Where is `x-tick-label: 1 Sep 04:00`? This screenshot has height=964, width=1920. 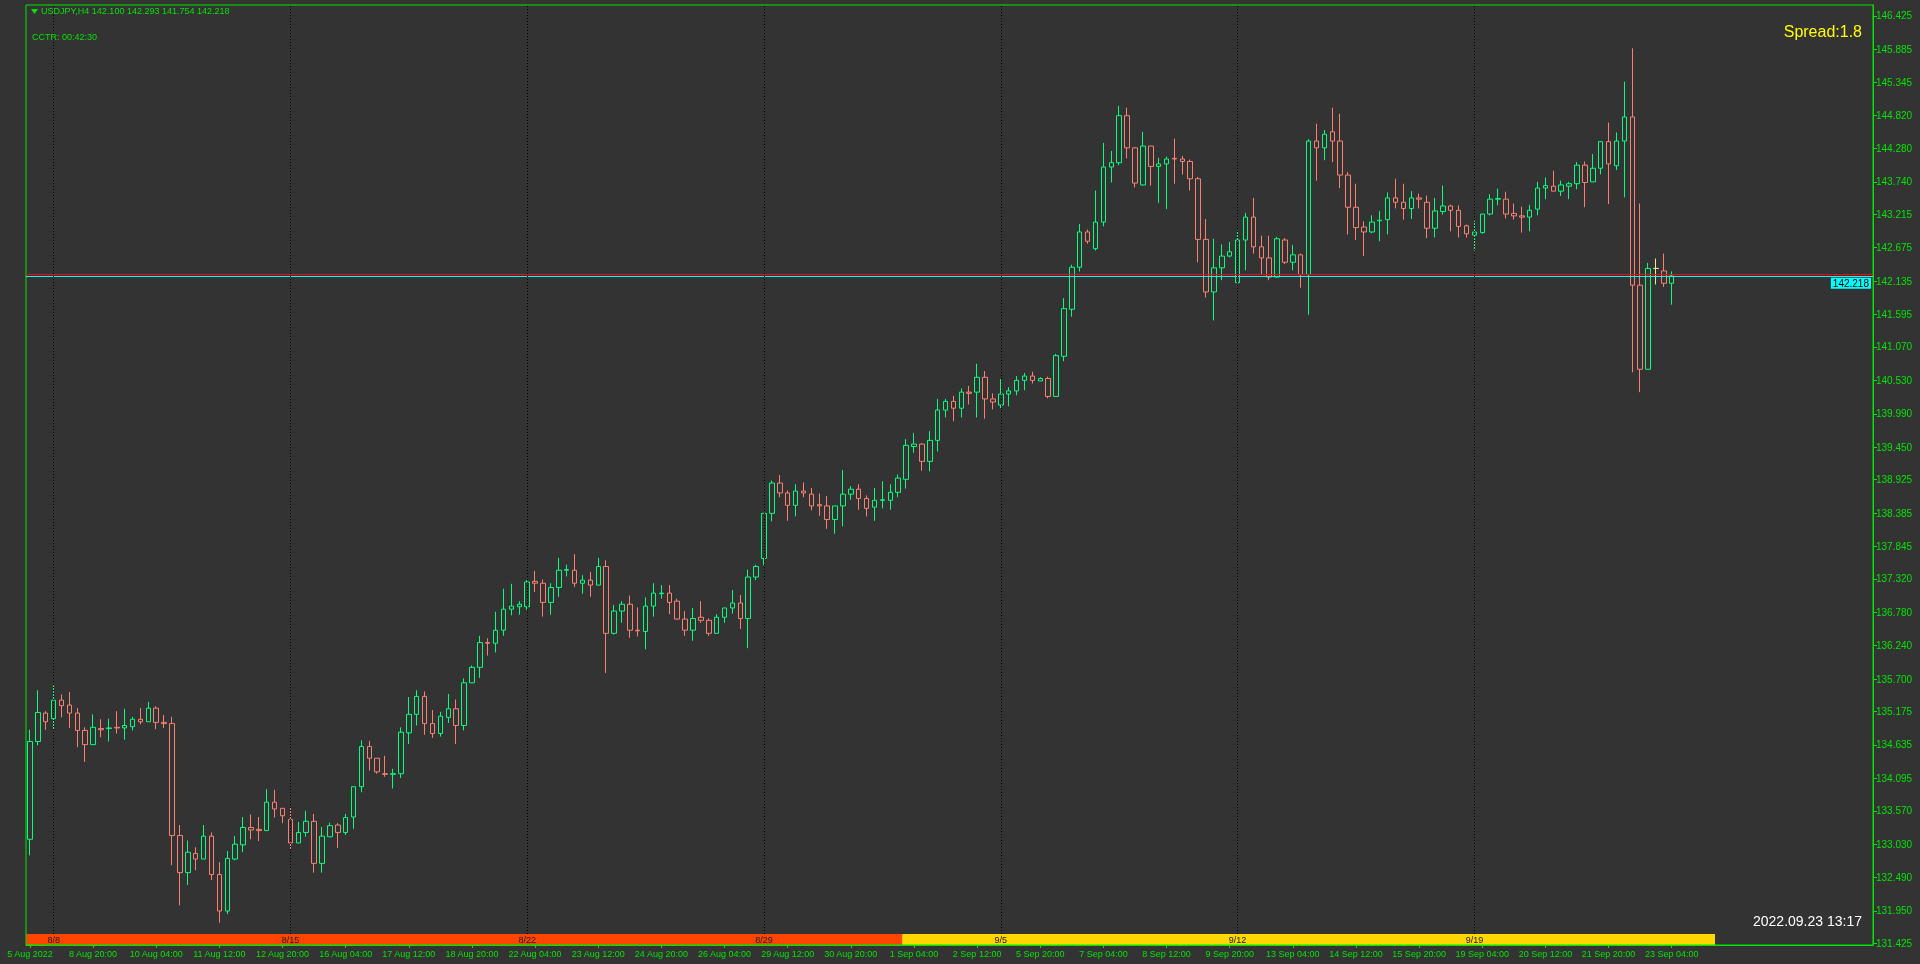
x-tick-label: 1 Sep 04:00 is located at coordinates (914, 953).